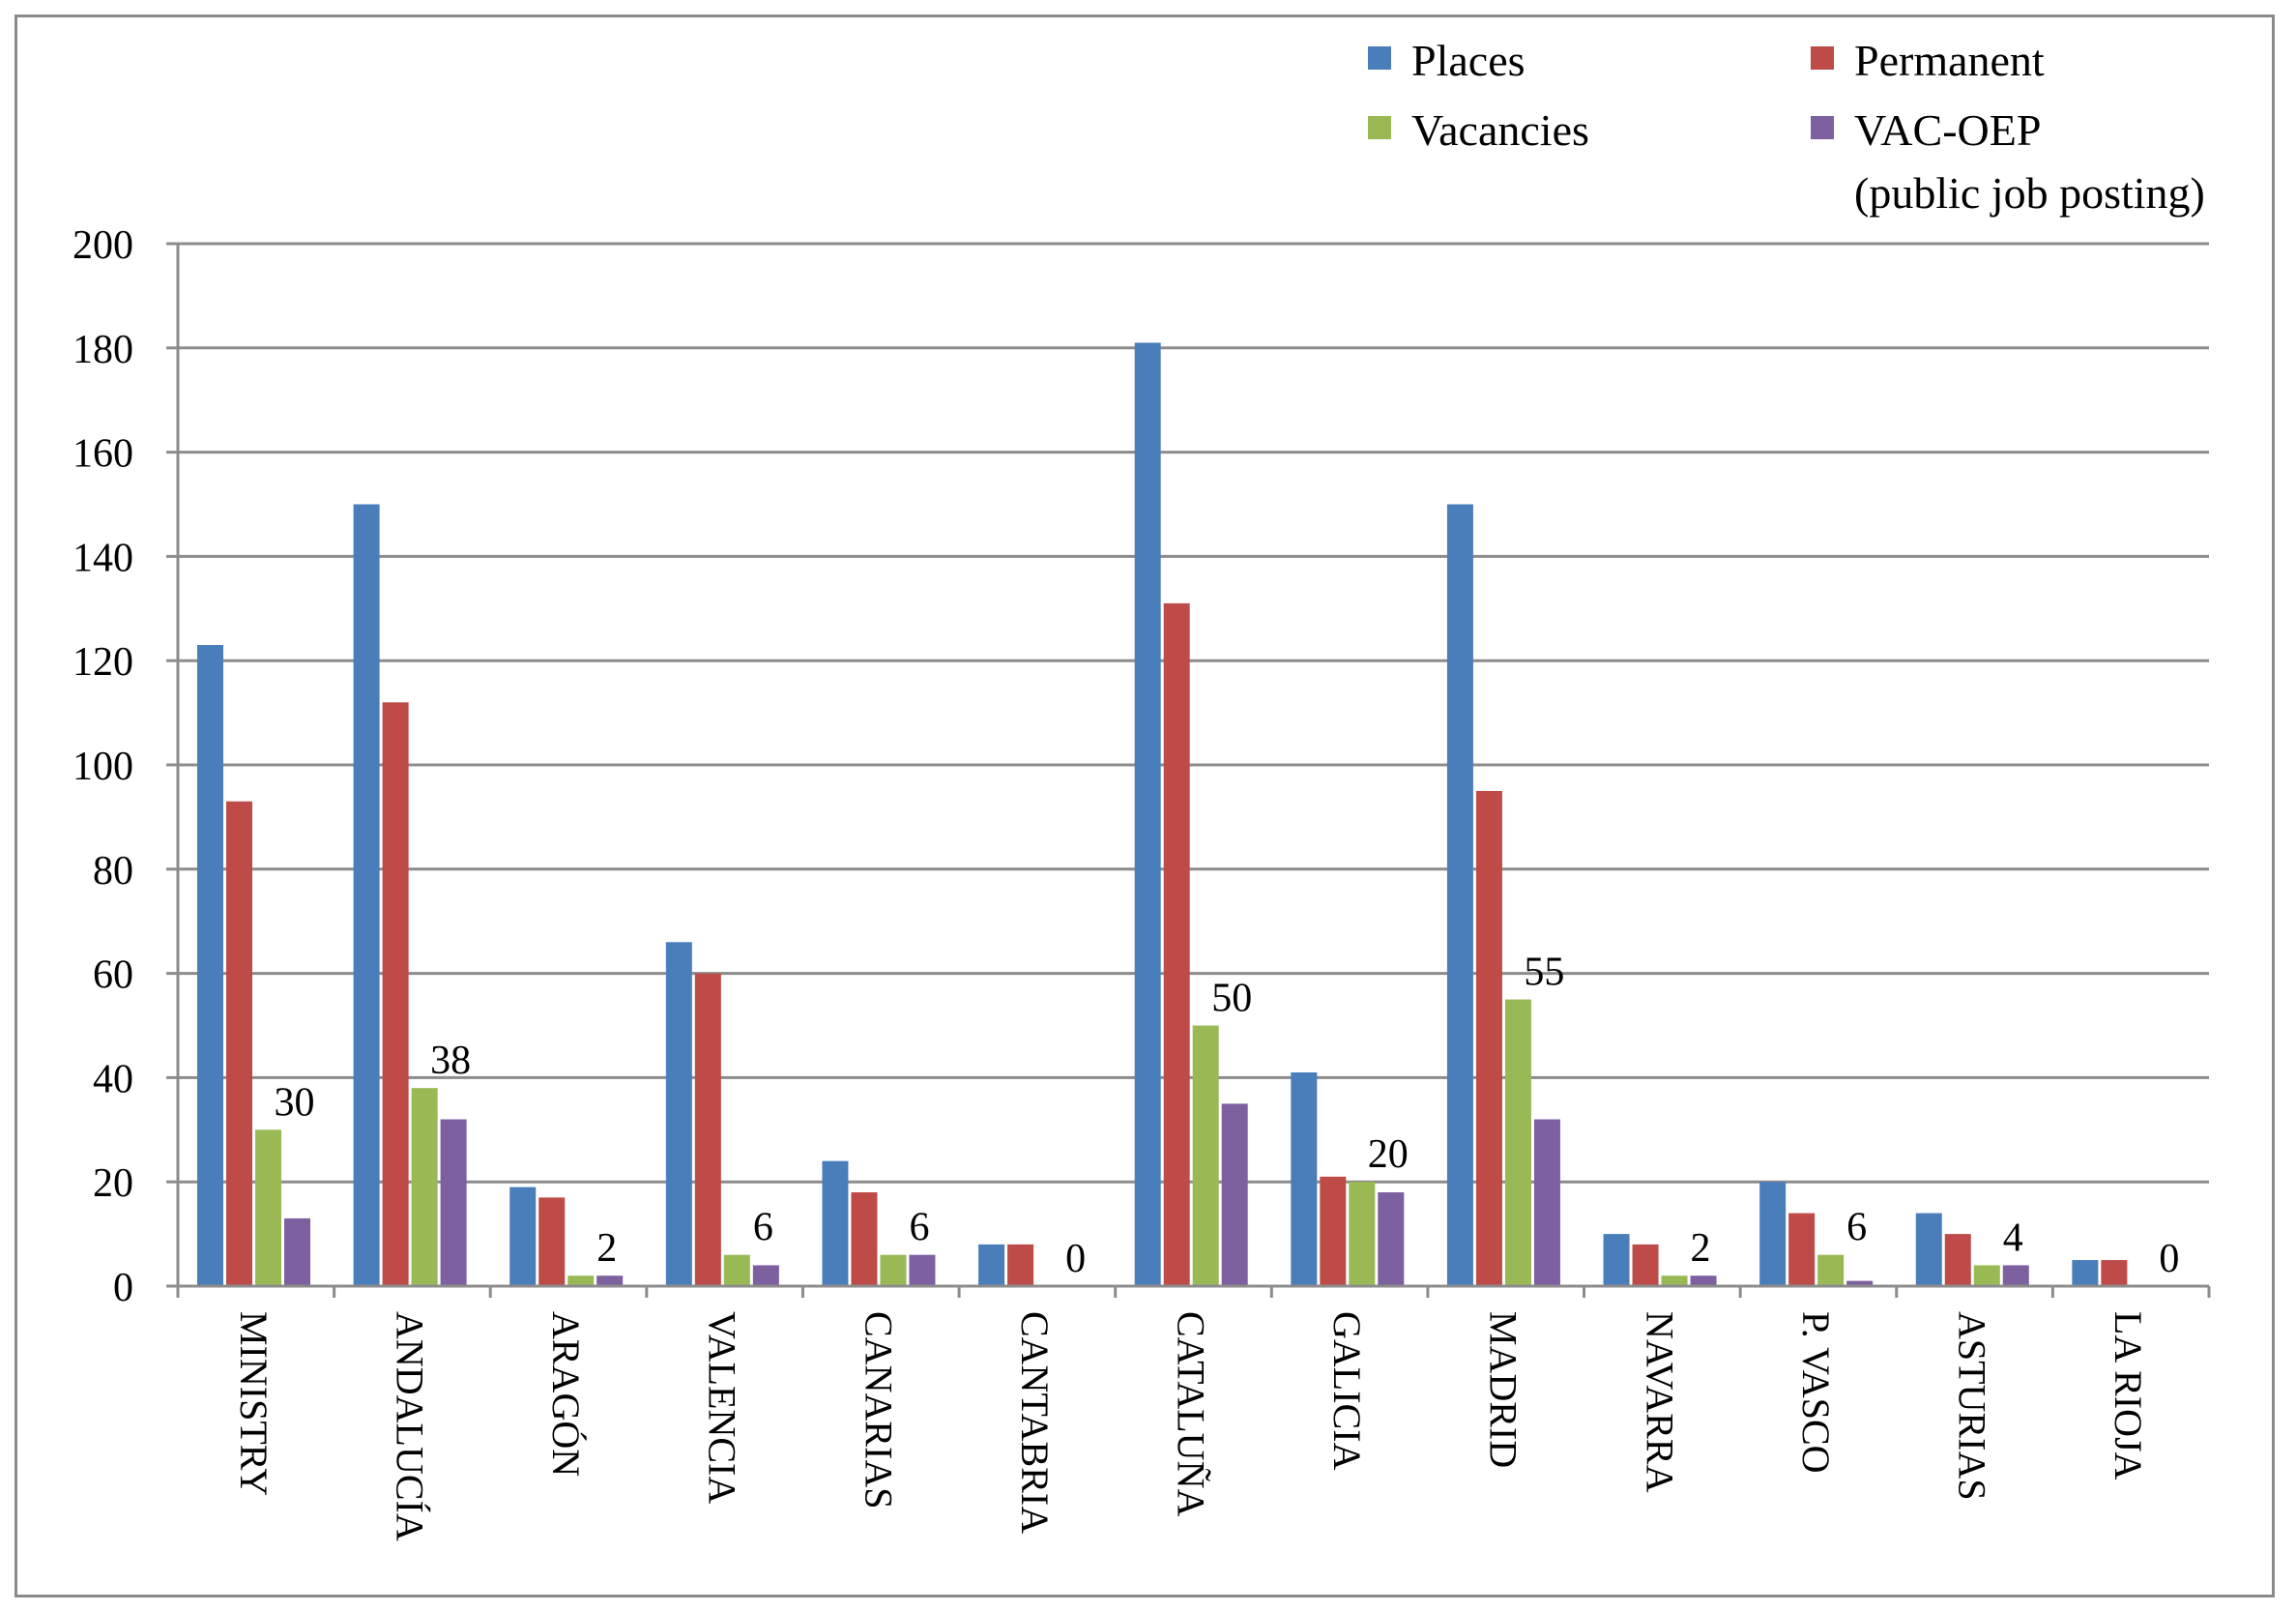 The width and height of the screenshot is (2296, 1612). I want to click on y-tick-label-140: 140, so click(103, 558).